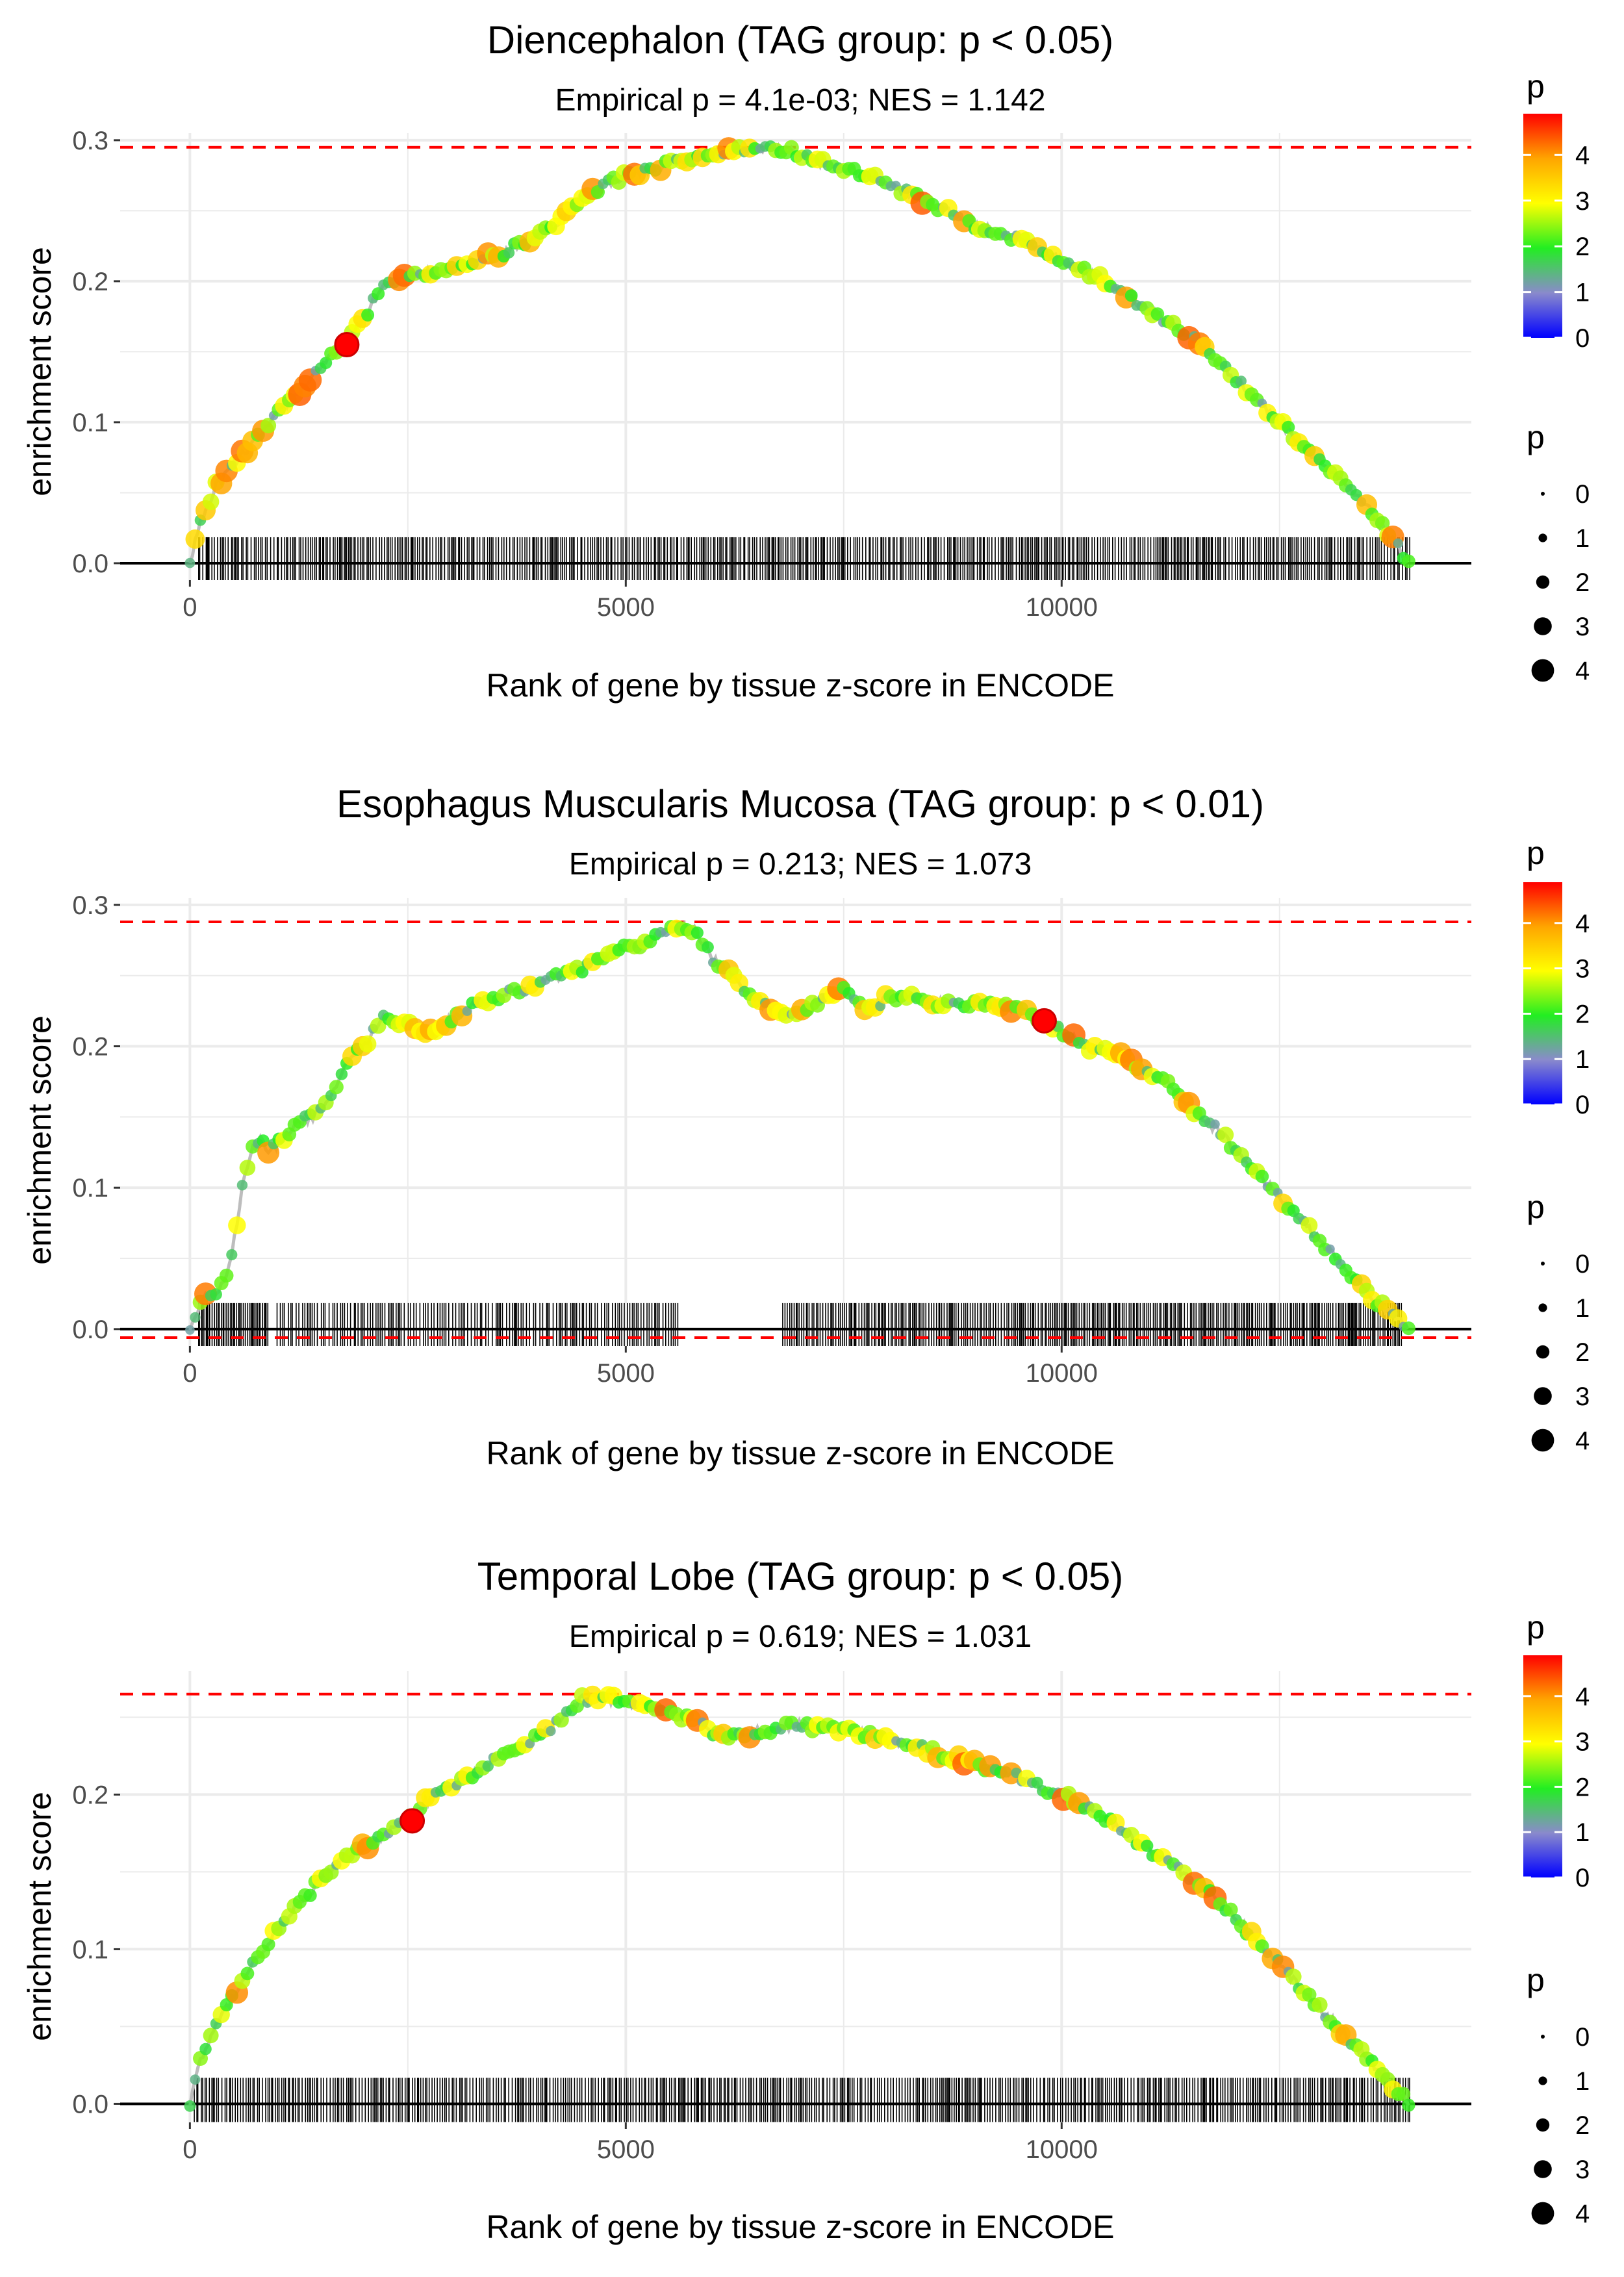 This screenshot has height=2277, width=1624. I want to click on y-tick-label: 0.3, so click(90, 906).